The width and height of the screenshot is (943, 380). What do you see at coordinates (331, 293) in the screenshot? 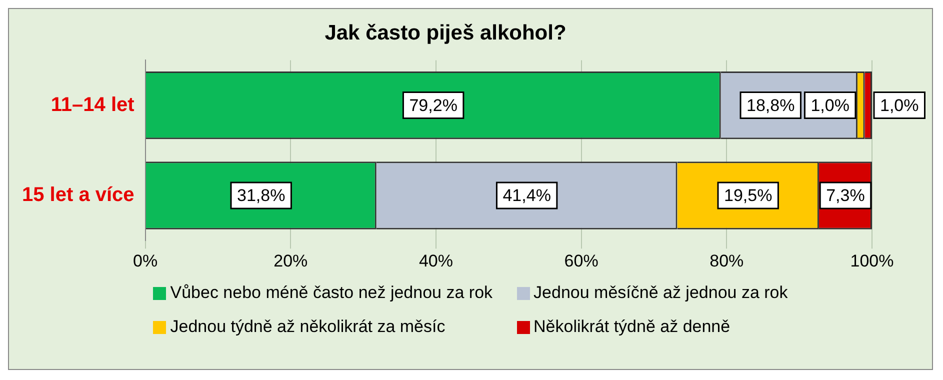
I see `legend-label: Vůbec nebo méně často než jednou za rok` at bounding box center [331, 293].